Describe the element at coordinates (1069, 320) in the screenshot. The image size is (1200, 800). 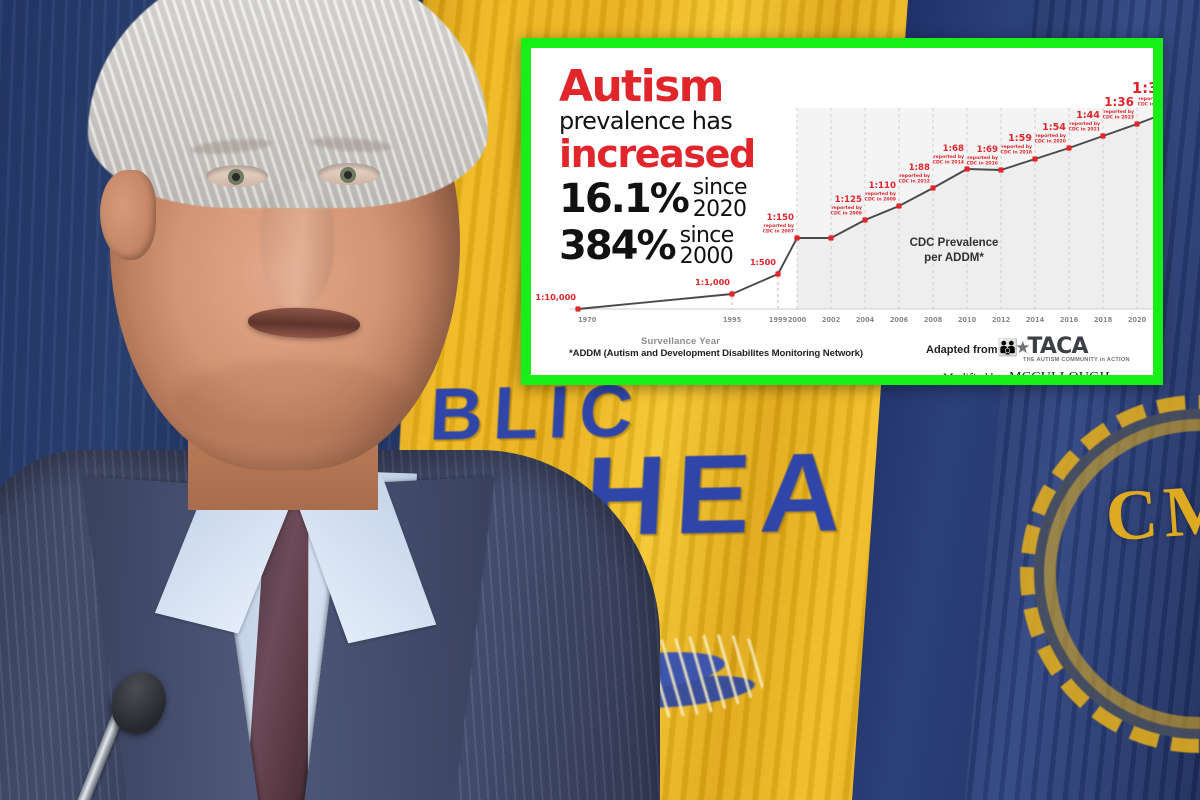
I see `svg-text: 2016` at that location.